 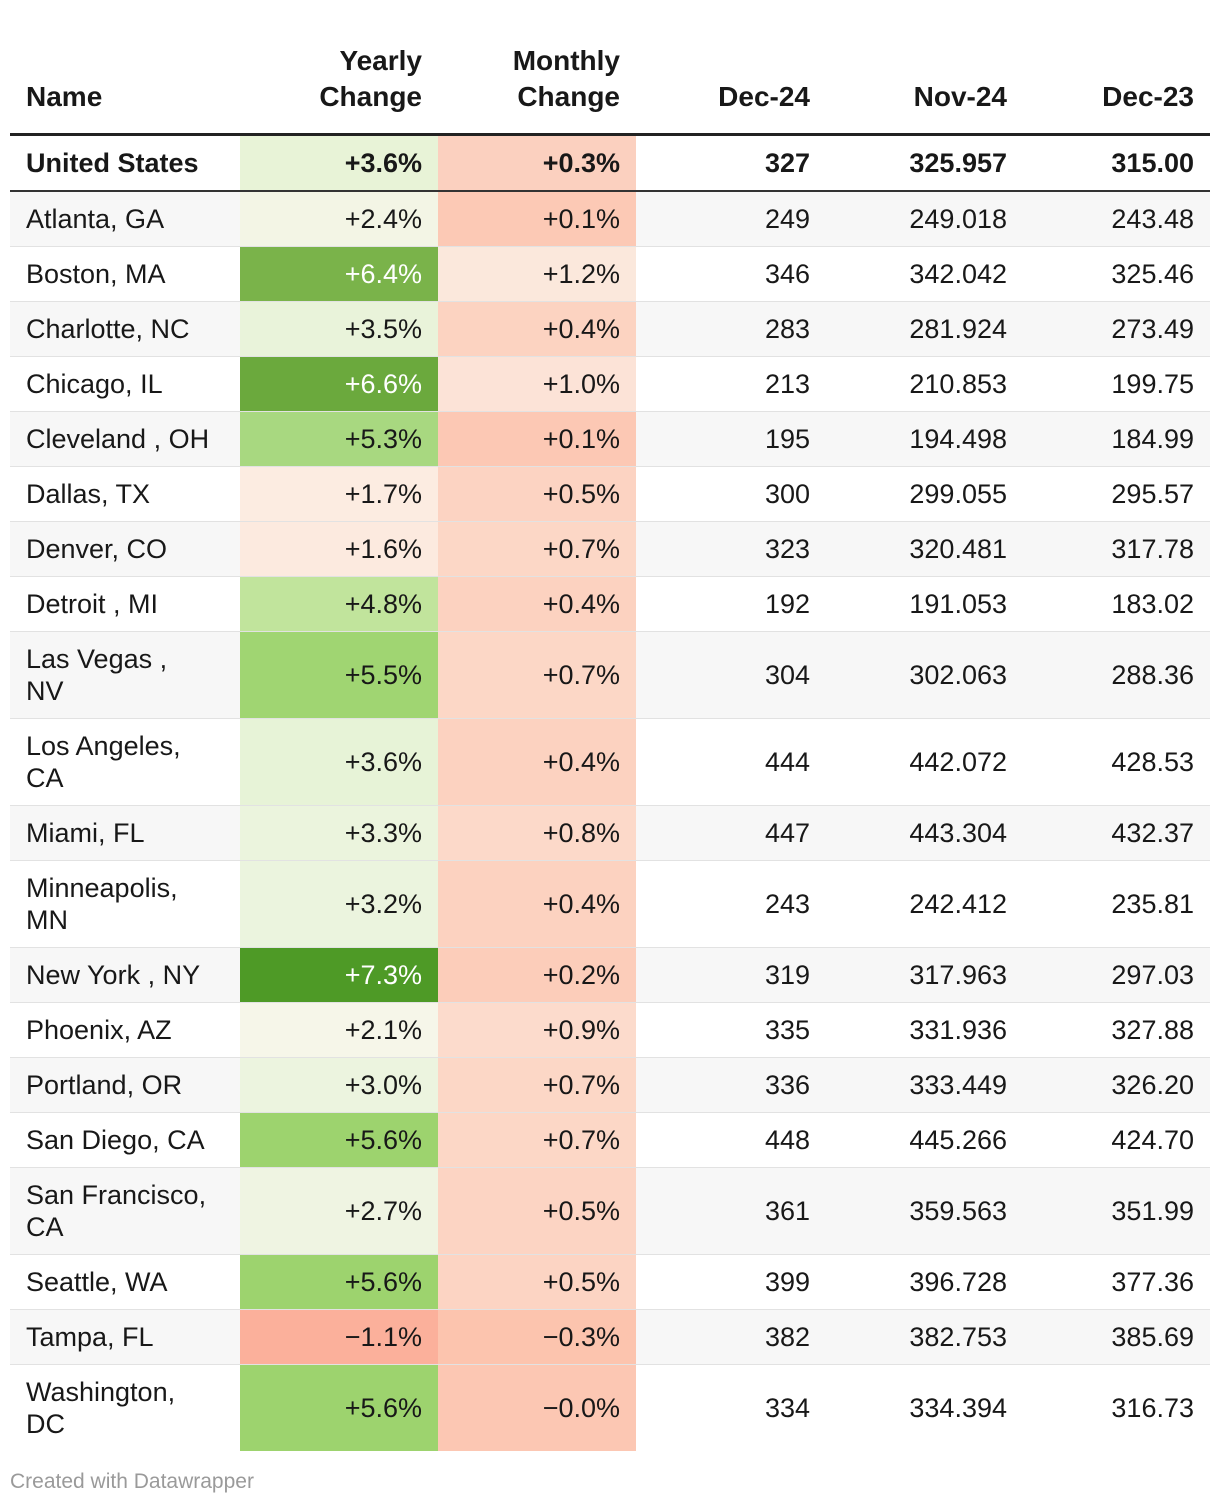 What do you see at coordinates (125, 1085) in the screenshot?
I see `cell-name: Portland, OR` at bounding box center [125, 1085].